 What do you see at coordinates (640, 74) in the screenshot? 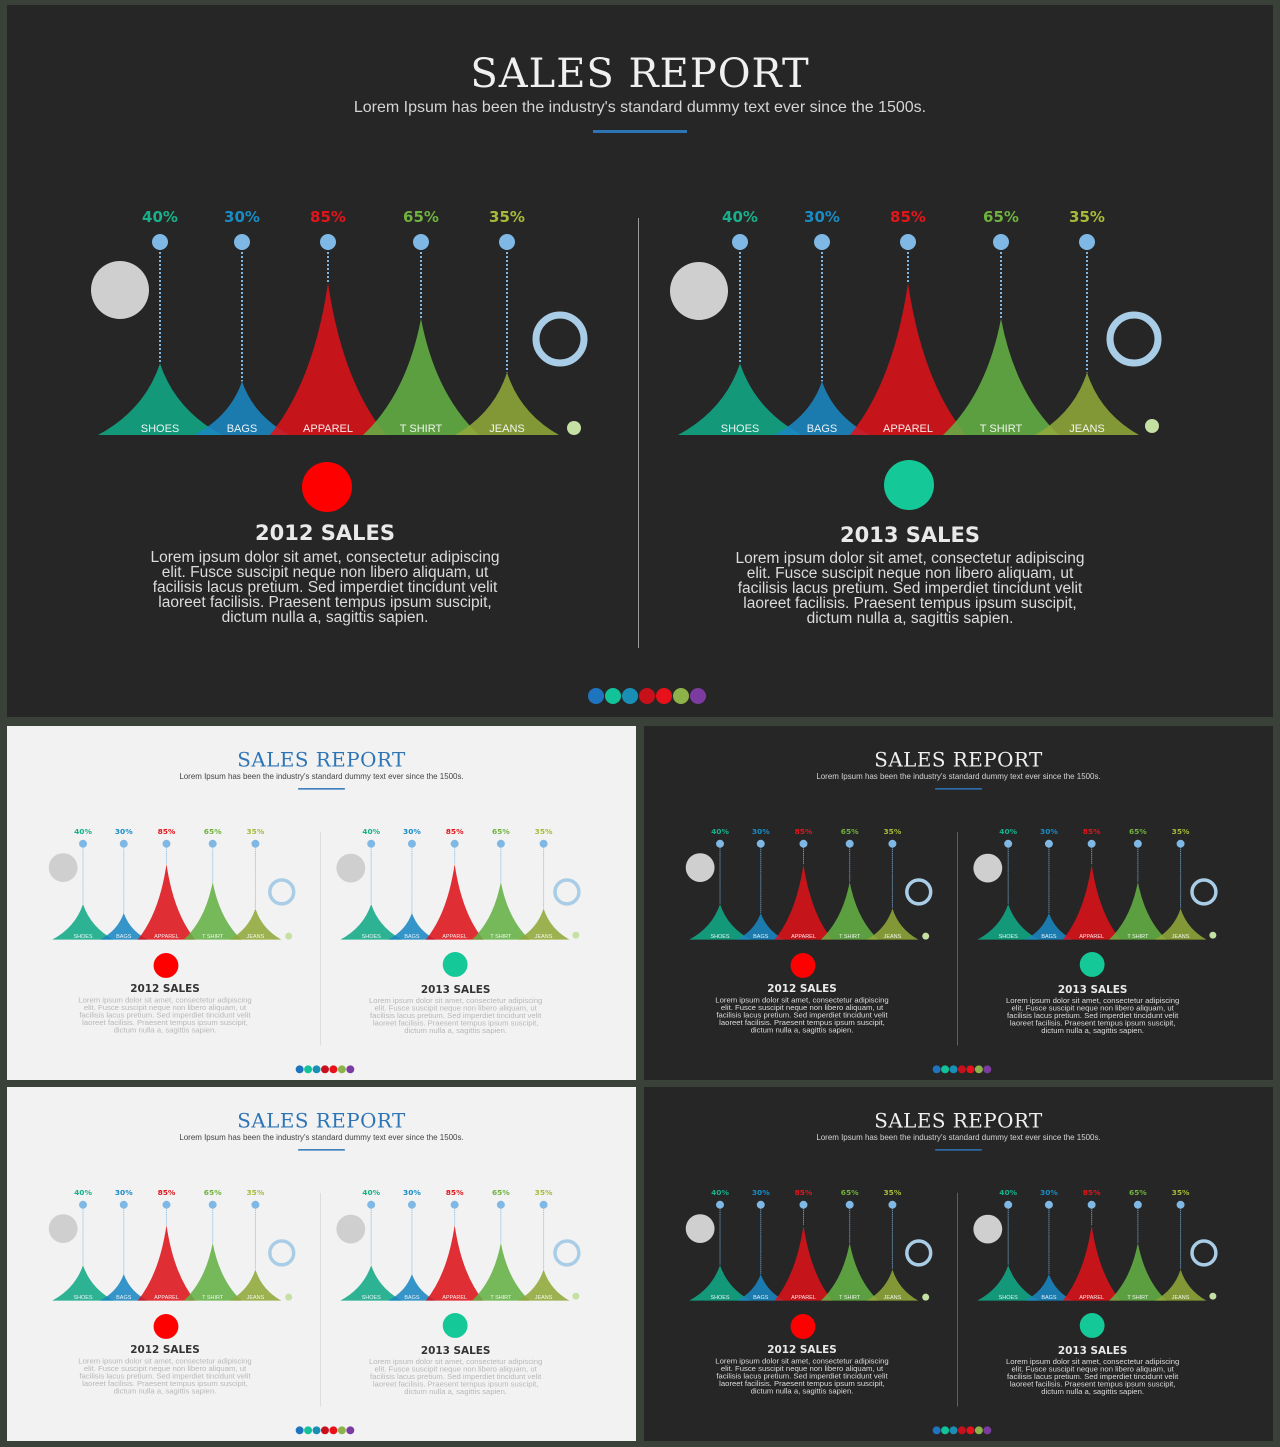
I see `page-title: SALES REPORT` at bounding box center [640, 74].